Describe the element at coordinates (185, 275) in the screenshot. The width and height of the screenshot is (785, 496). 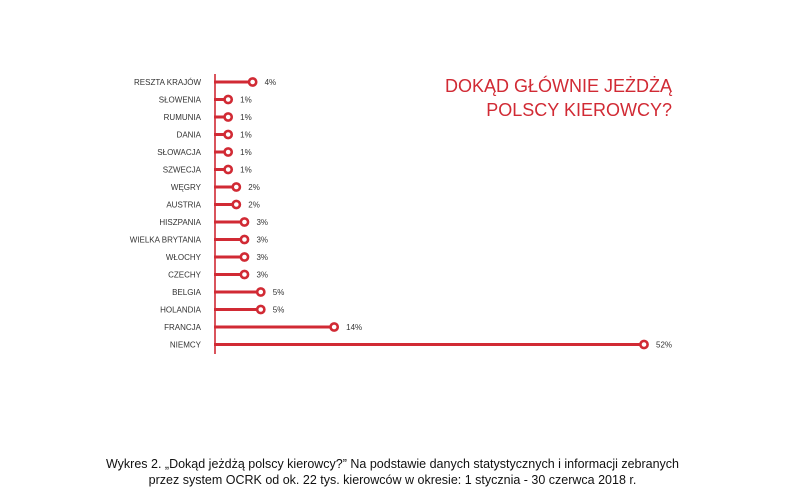
I see `category-label: CZECHY` at that location.